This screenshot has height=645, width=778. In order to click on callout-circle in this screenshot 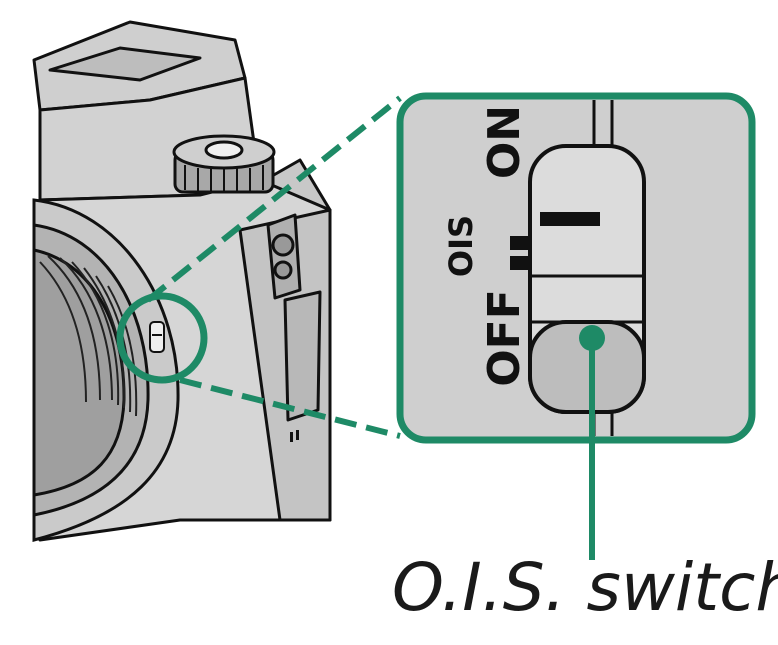, I will do `click(162, 338)`.